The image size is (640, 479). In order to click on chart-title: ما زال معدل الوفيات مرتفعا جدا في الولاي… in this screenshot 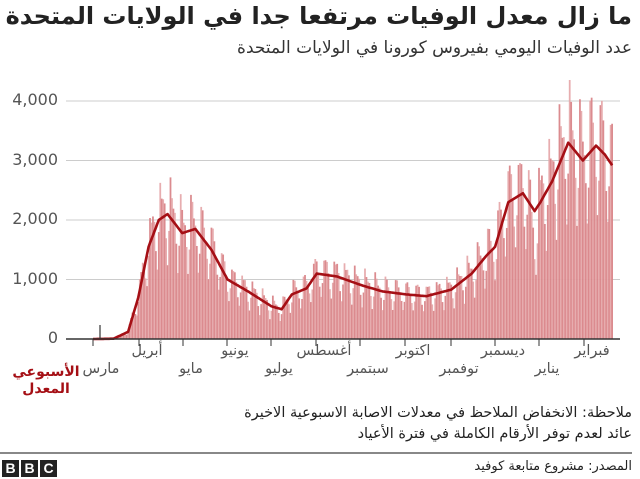, I will do `click(319, 16)`.